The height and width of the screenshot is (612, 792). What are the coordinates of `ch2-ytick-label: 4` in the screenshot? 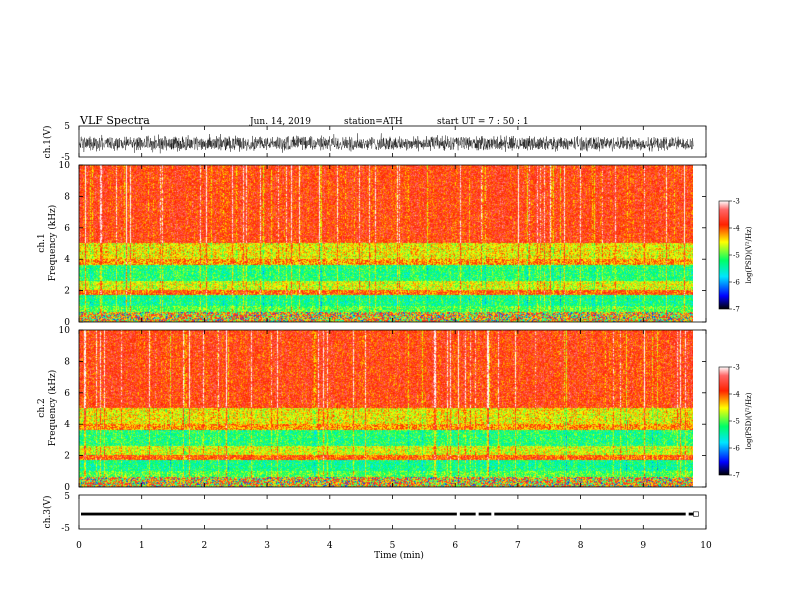 It's located at (67, 425).